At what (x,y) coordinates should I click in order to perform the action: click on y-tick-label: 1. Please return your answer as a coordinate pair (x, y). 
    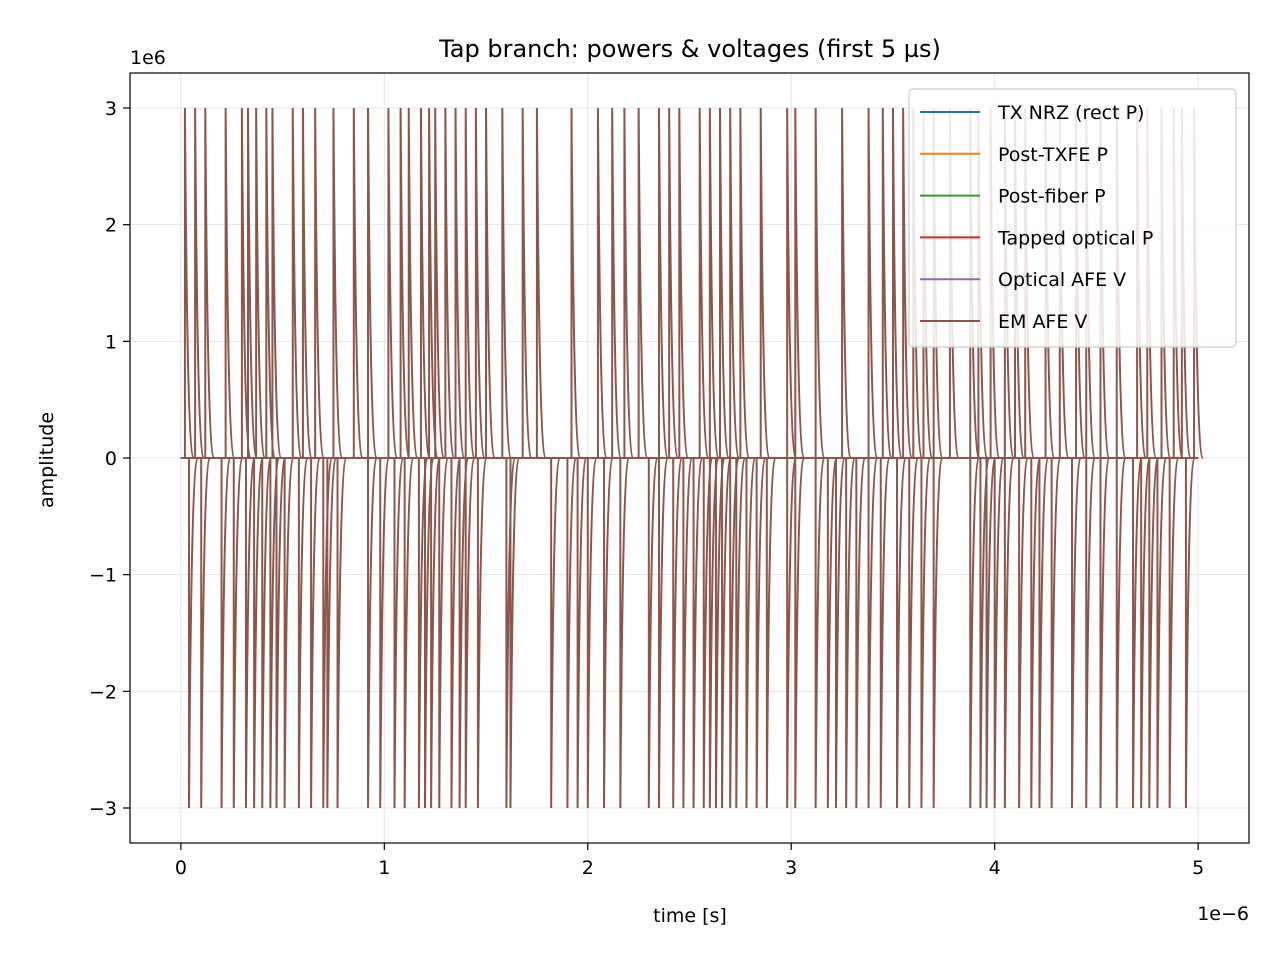
    Looking at the image, I should click on (111, 342).